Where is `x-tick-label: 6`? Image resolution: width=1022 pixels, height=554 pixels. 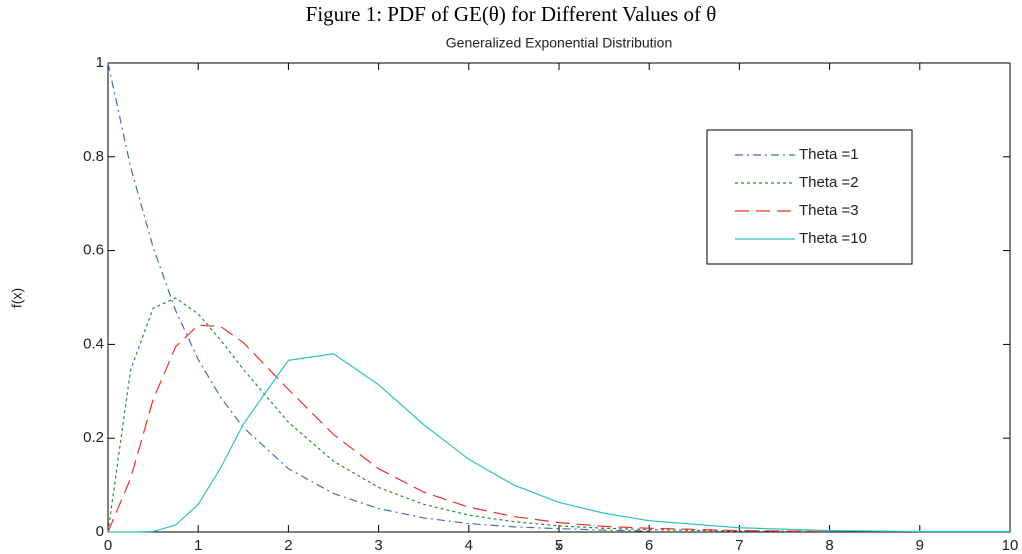 x-tick-label: 6 is located at coordinates (649, 545).